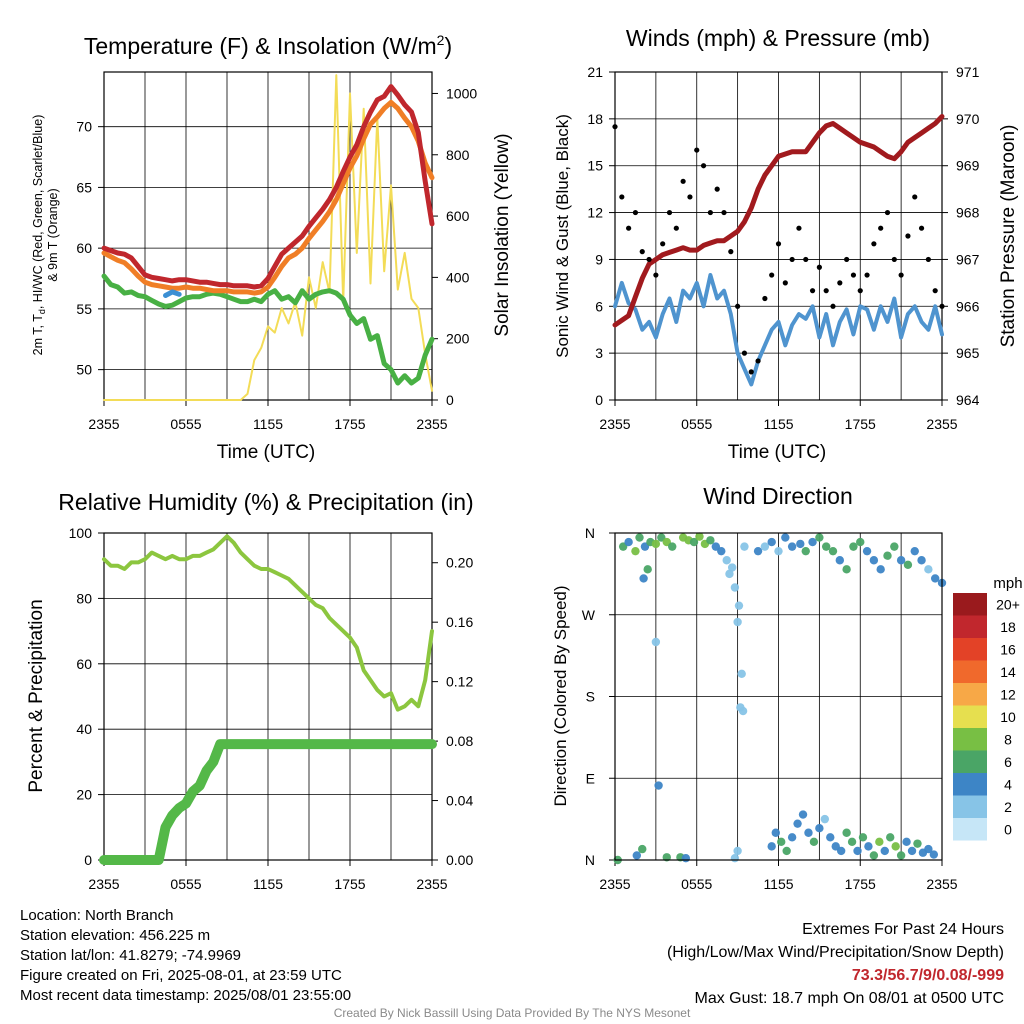  I want to click on direction-xtick-label: 2355, so click(941, 884).